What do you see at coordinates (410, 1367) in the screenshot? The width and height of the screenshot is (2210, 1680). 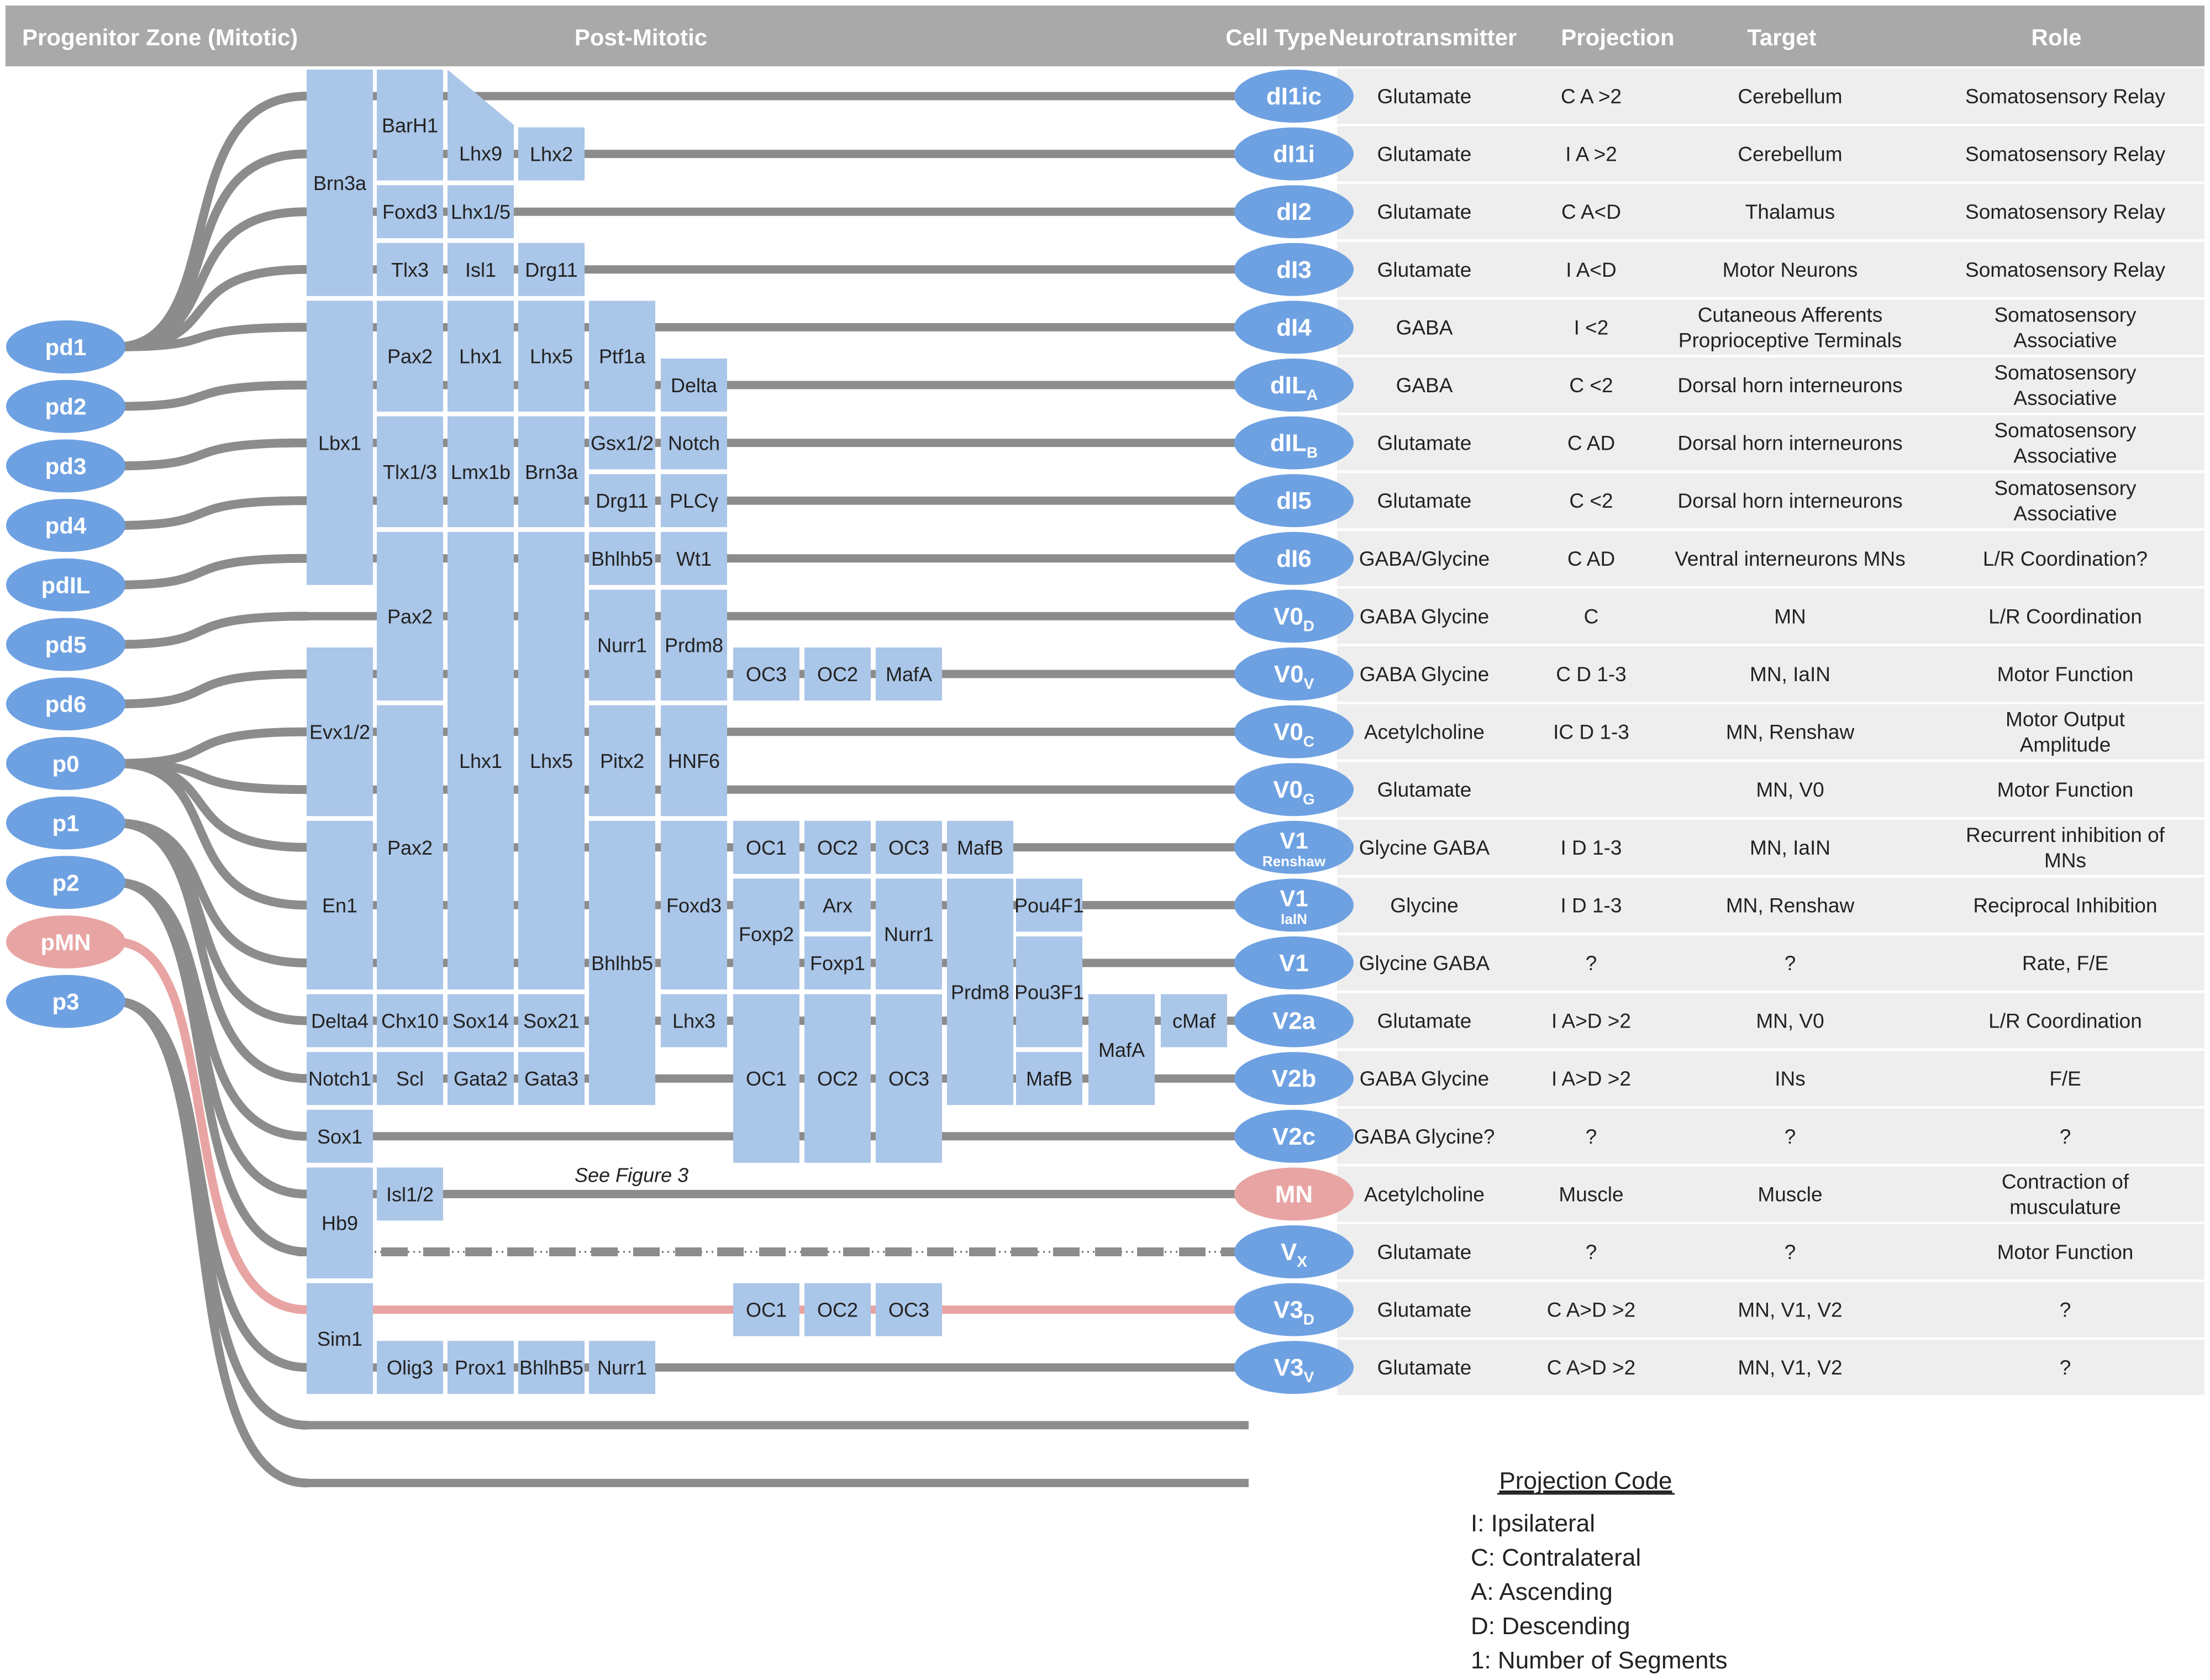 I see `marker-box: Olig3` at bounding box center [410, 1367].